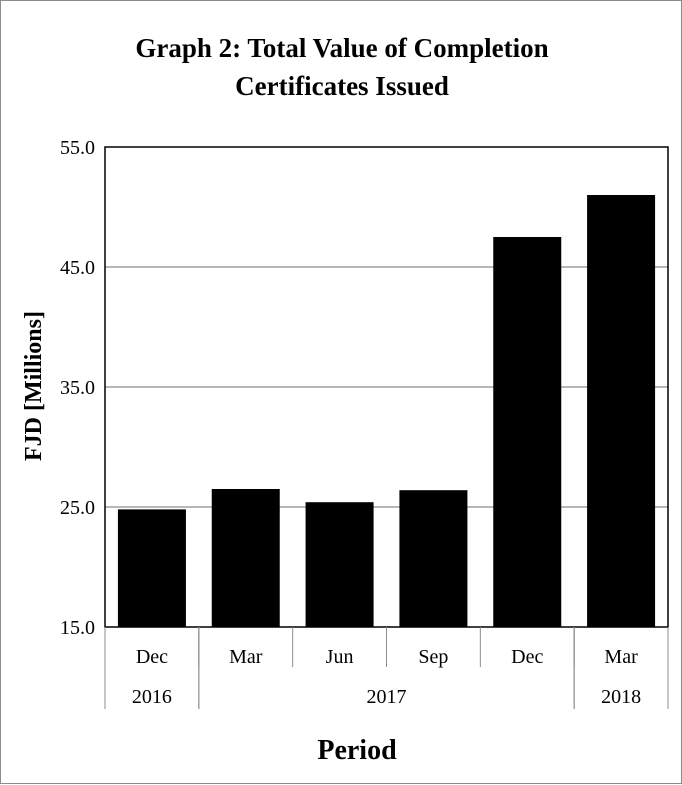 Image resolution: width=682 pixels, height=785 pixels. Describe the element at coordinates (433, 657) in the screenshot. I see `x-category-label: Sep` at that location.